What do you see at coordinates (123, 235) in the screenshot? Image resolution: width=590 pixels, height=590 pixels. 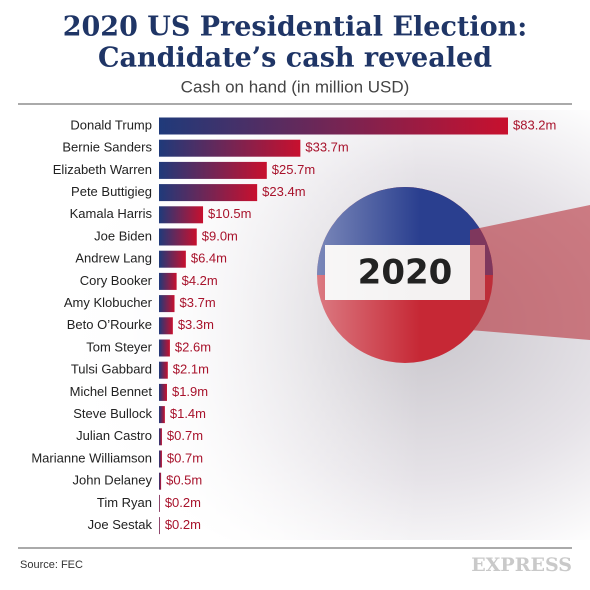 I see `category-label: Joe Biden` at bounding box center [123, 235].